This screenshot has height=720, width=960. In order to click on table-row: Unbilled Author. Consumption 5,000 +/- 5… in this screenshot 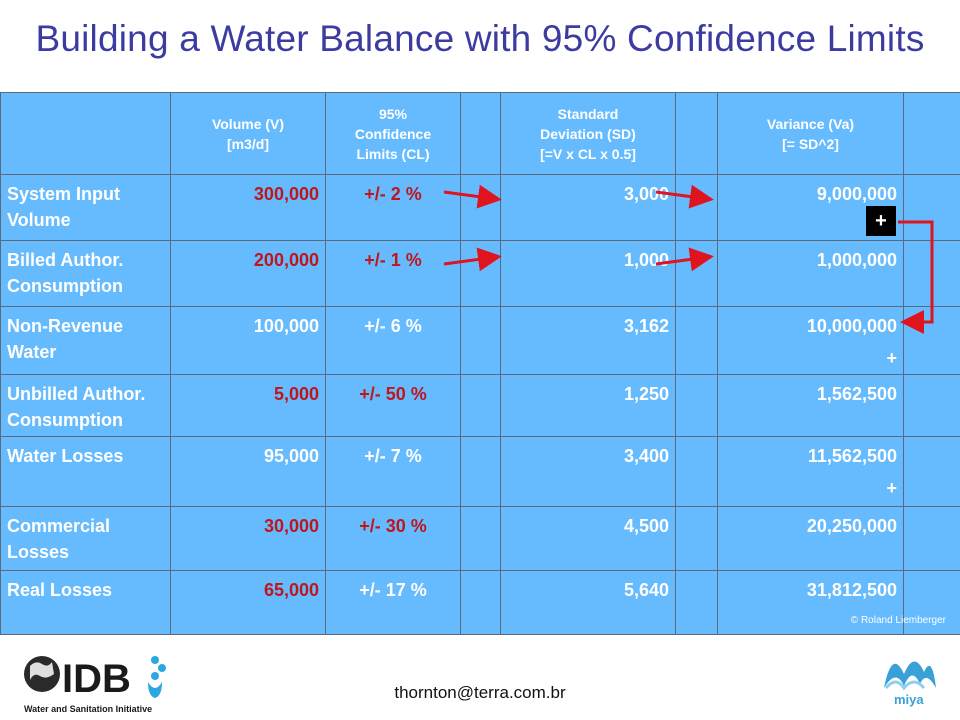, I will do `click(480, 405)`.